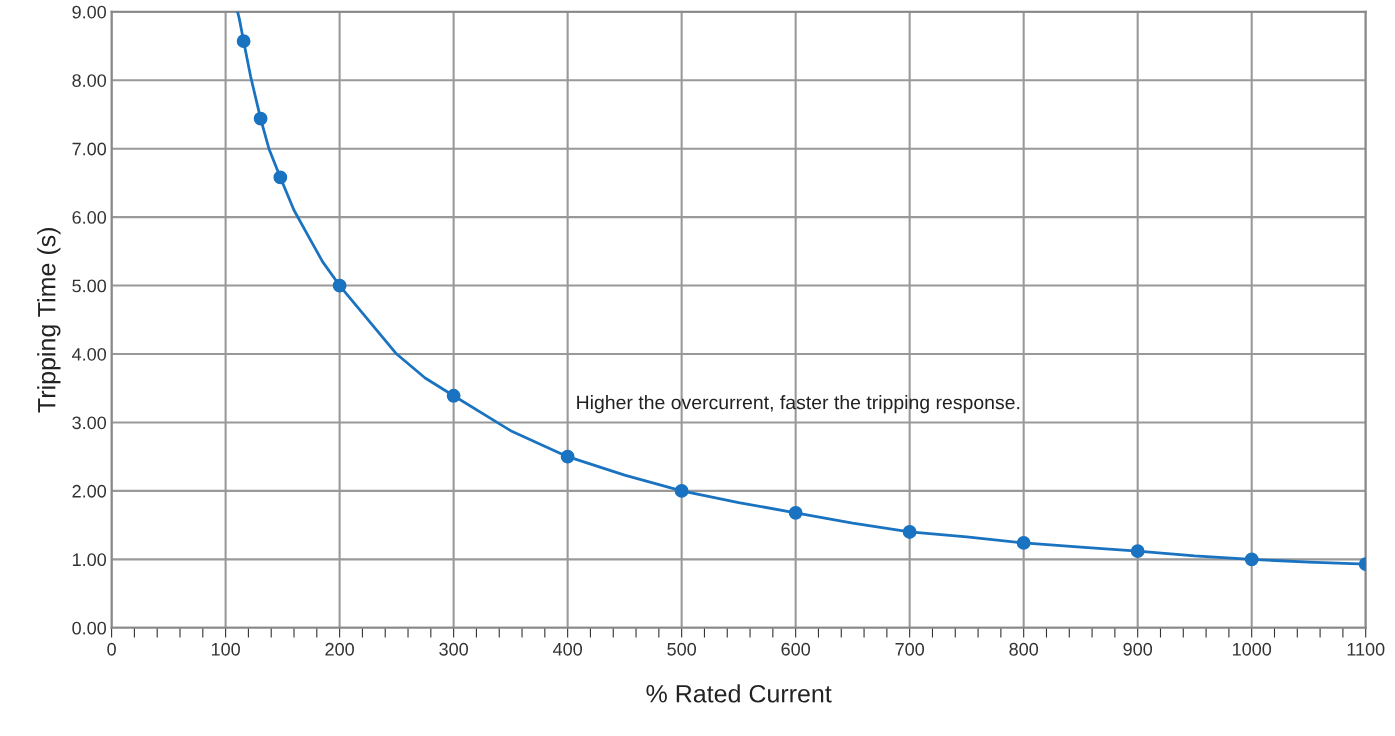  Describe the element at coordinates (49, 320) in the screenshot. I see `y-axis-title: Tripping Time (s)` at that location.